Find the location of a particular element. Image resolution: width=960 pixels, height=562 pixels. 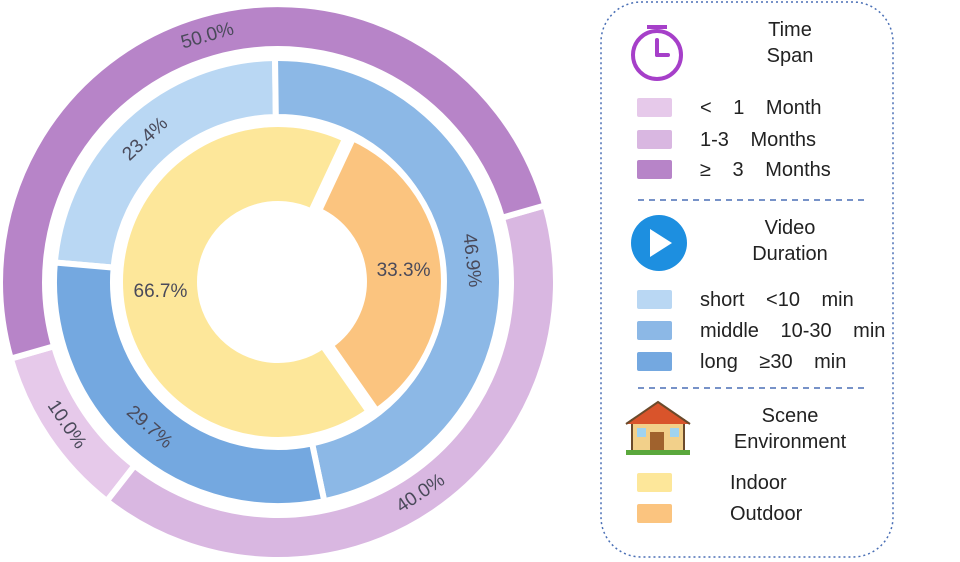

legend-label: long ≥30 min is located at coordinates (773, 362).